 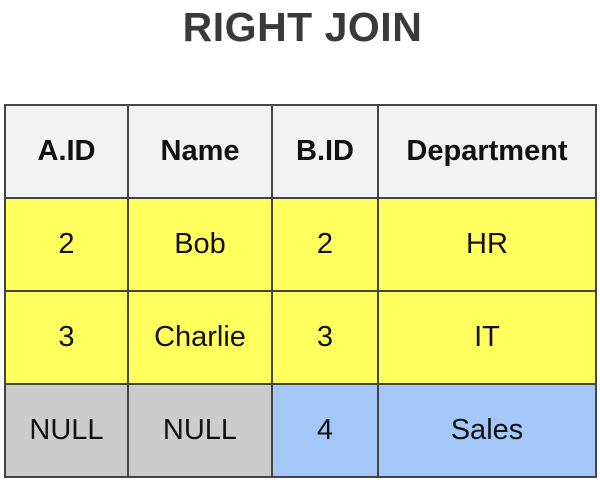 What do you see at coordinates (200, 337) in the screenshot?
I see `cell-name: Charlie` at bounding box center [200, 337].